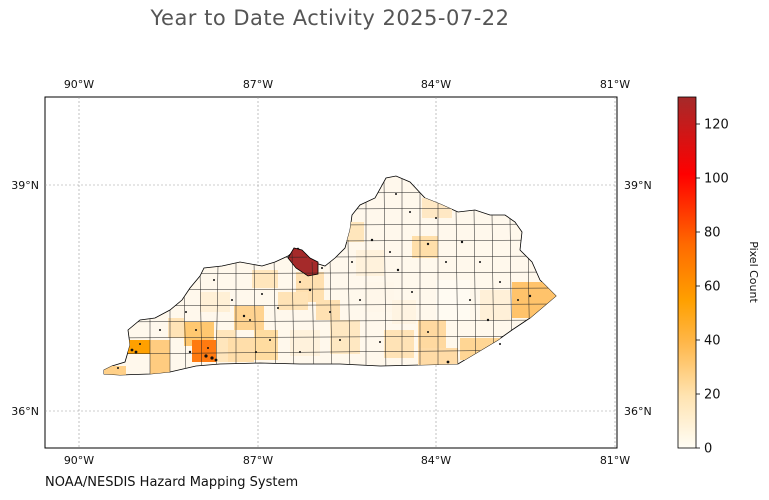  I want to click on county-north-central, so click(303, 262).